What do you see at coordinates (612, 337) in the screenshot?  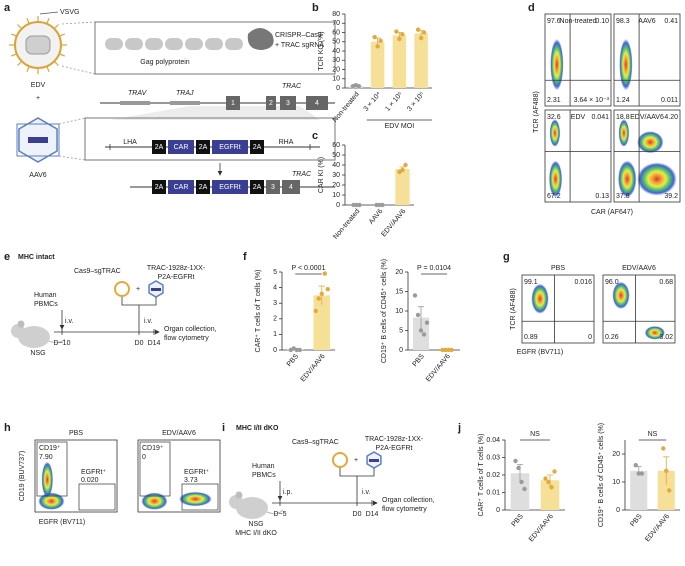 I see `quadrant-value: 0.26` at bounding box center [612, 337].